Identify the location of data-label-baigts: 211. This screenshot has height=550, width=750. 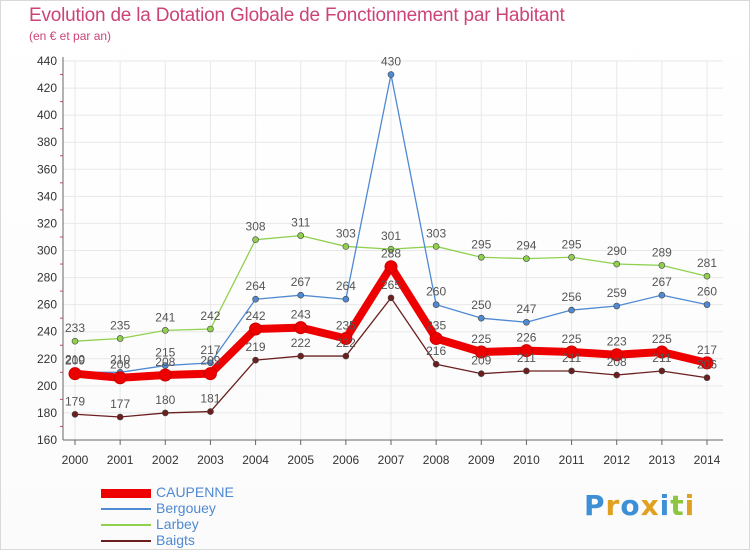
(571, 358).